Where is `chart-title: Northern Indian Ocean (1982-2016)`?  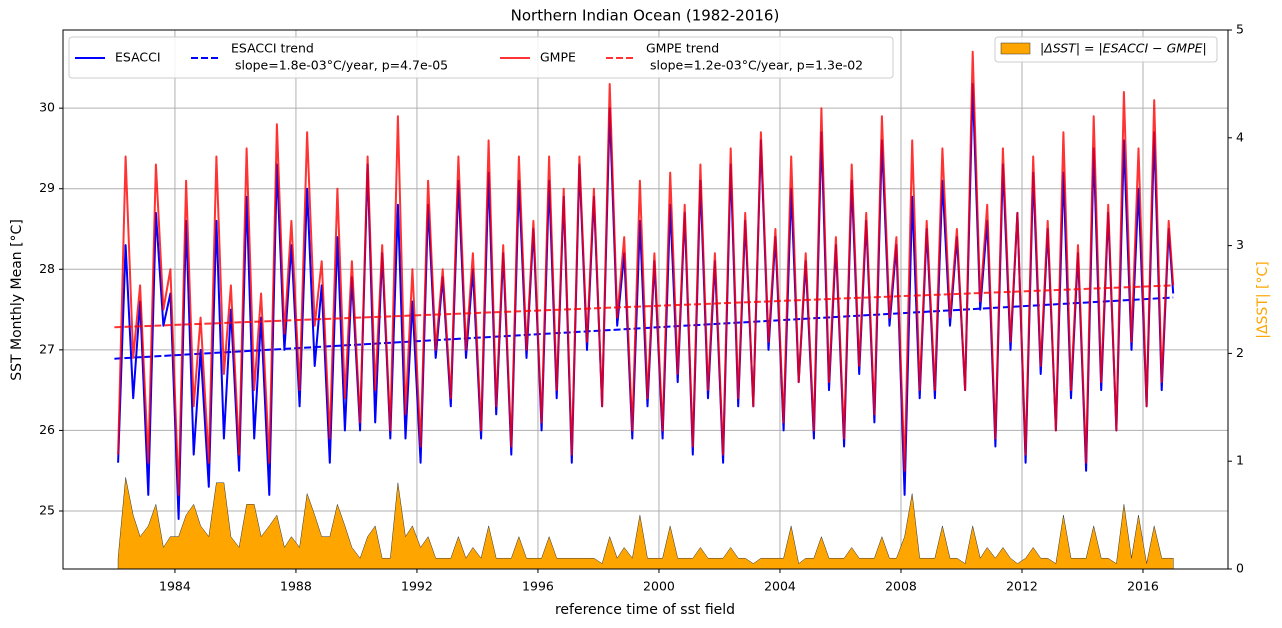 chart-title: Northern Indian Ocean (1982-2016) is located at coordinates (645, 16).